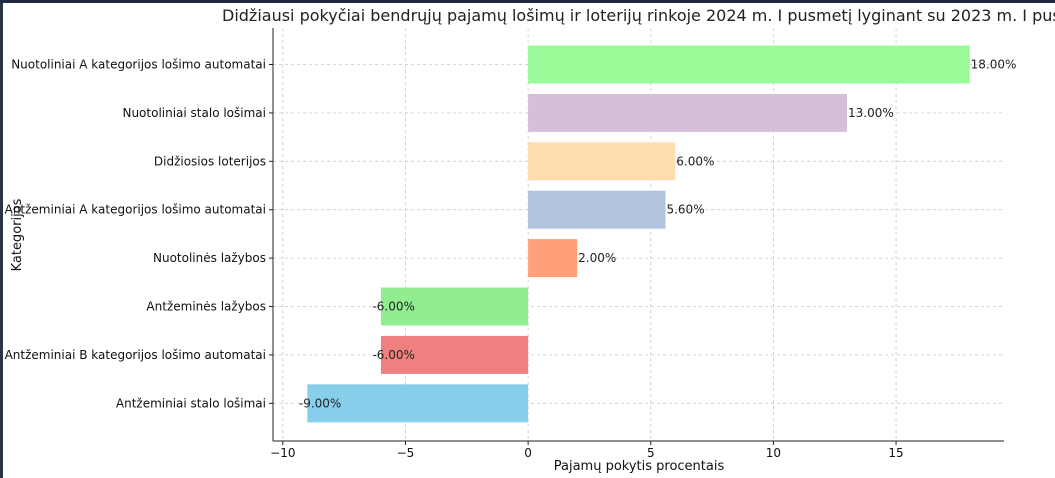  Describe the element at coordinates (651, 453) in the screenshot. I see `x-tick-label: 5` at that location.